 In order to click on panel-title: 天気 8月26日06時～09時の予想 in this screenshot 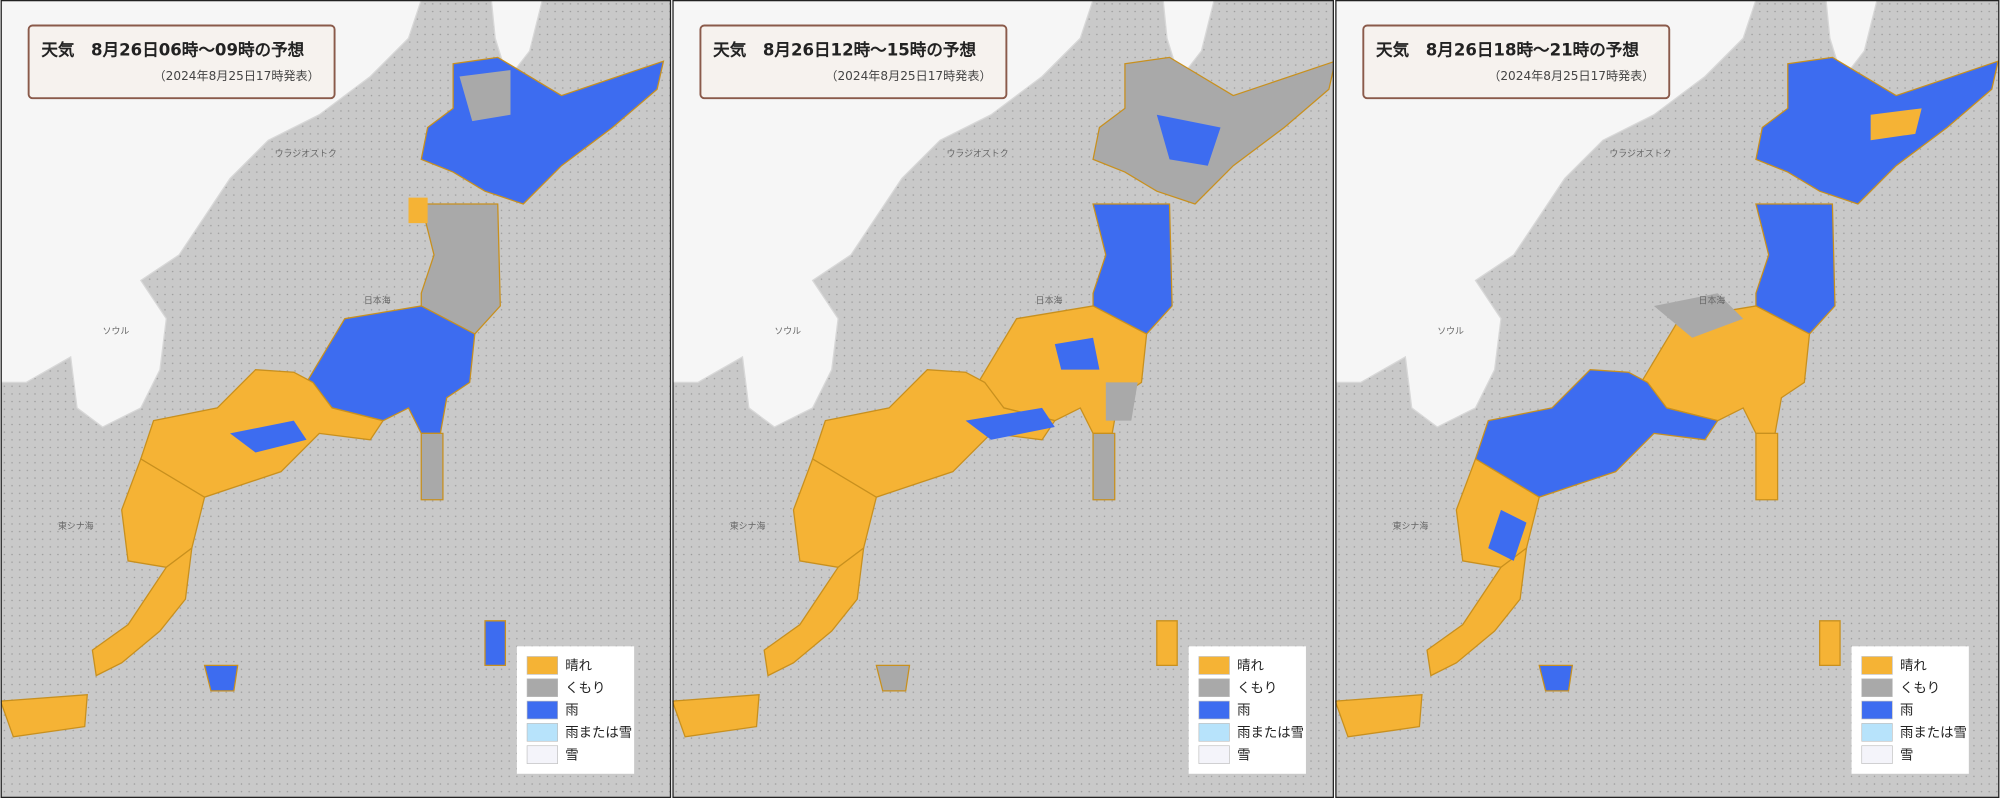, I will do `click(172, 49)`.